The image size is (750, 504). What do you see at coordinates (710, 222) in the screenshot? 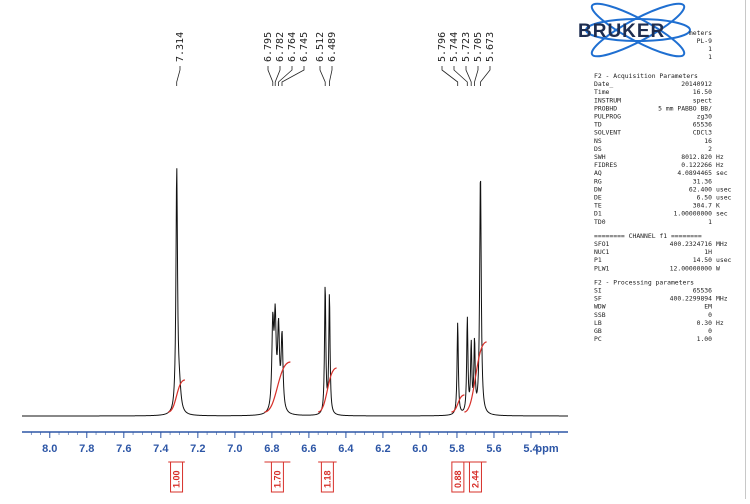
I see `param-value: 1` at bounding box center [710, 222].